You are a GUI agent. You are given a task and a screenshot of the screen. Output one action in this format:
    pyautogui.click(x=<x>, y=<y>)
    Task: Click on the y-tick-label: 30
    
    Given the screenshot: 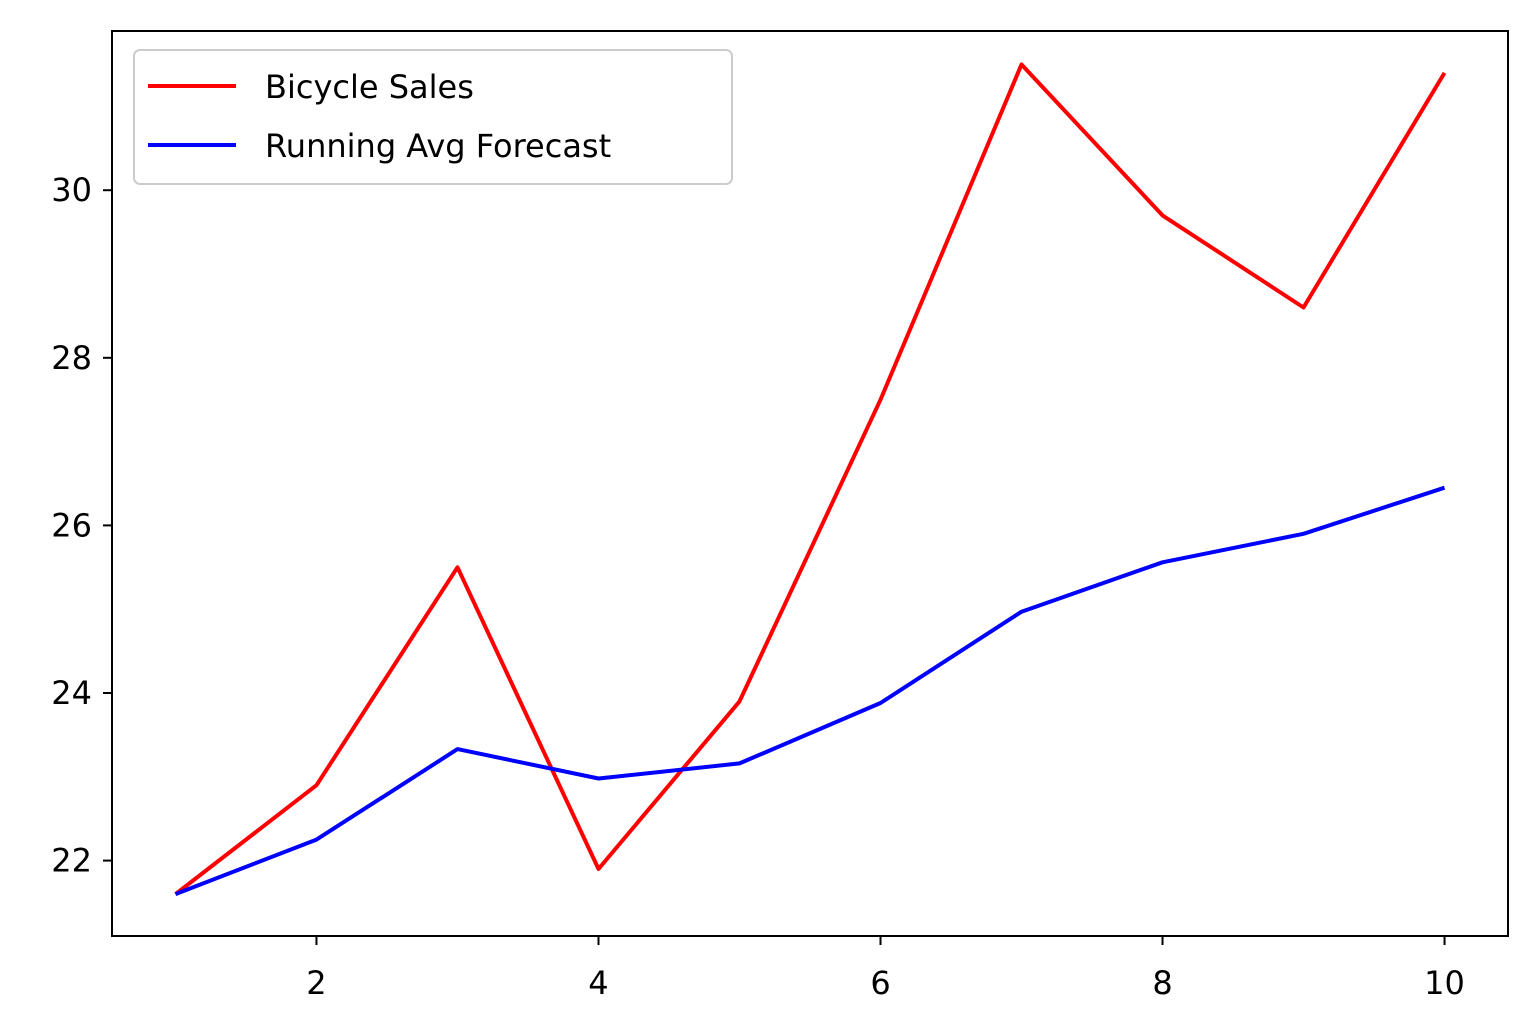 What is the action you would take?
    pyautogui.click(x=71, y=190)
    